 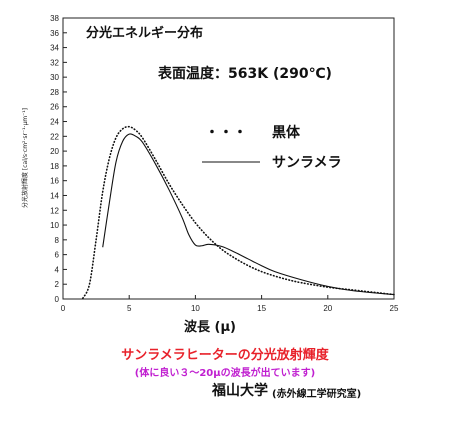 What do you see at coordinates (327, 308) in the screenshot?
I see `x-tick-label: 20` at bounding box center [327, 308].